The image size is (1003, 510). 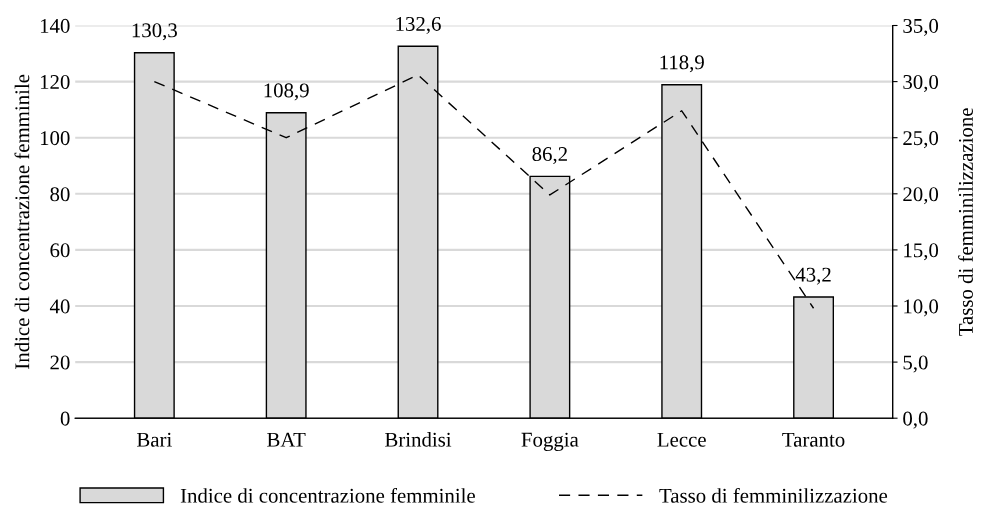 I want to click on data-label: 118,9, so click(x=682, y=64).